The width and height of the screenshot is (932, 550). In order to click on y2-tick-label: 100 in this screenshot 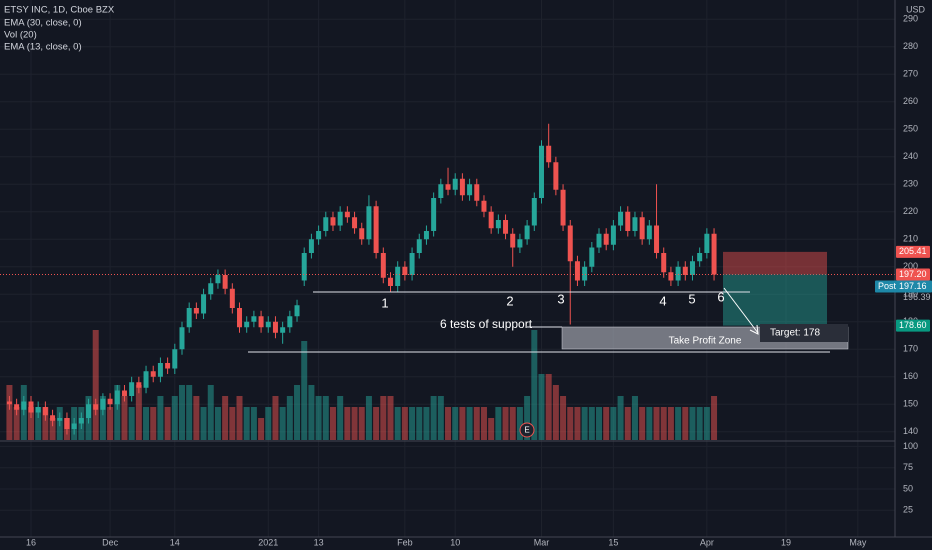, I will do `click(910, 446)`.